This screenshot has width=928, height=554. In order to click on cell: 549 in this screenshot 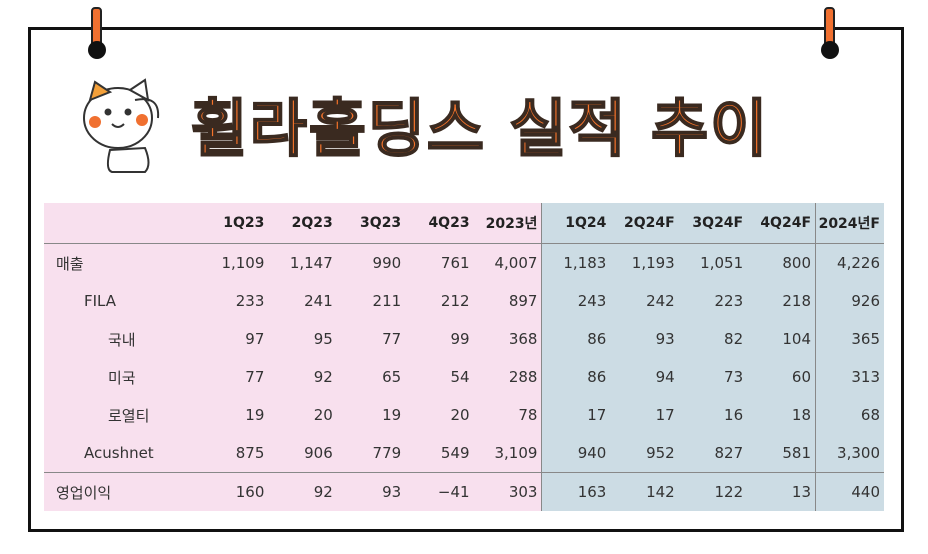, I will do `click(439, 453)`.